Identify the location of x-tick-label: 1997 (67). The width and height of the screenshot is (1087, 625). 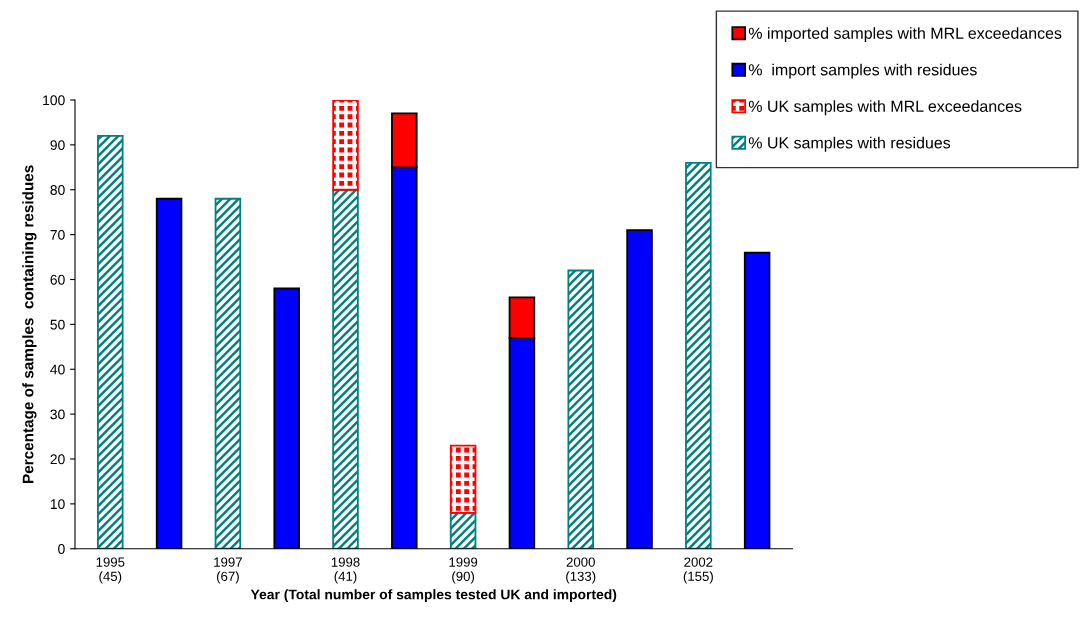
(228, 570).